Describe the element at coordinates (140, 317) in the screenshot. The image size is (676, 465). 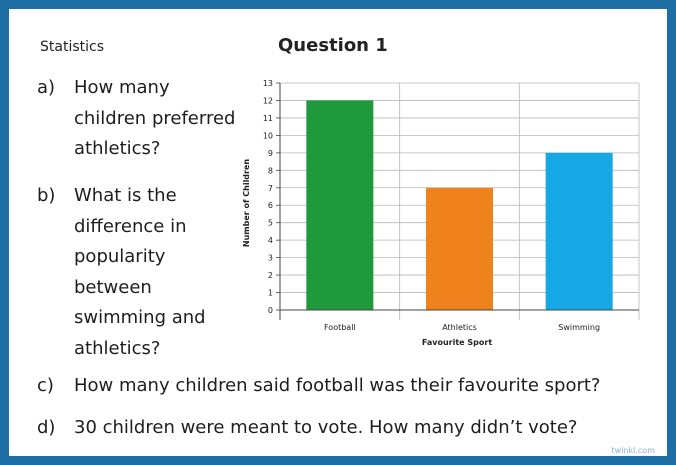
I see `question-line: swimming and` at that location.